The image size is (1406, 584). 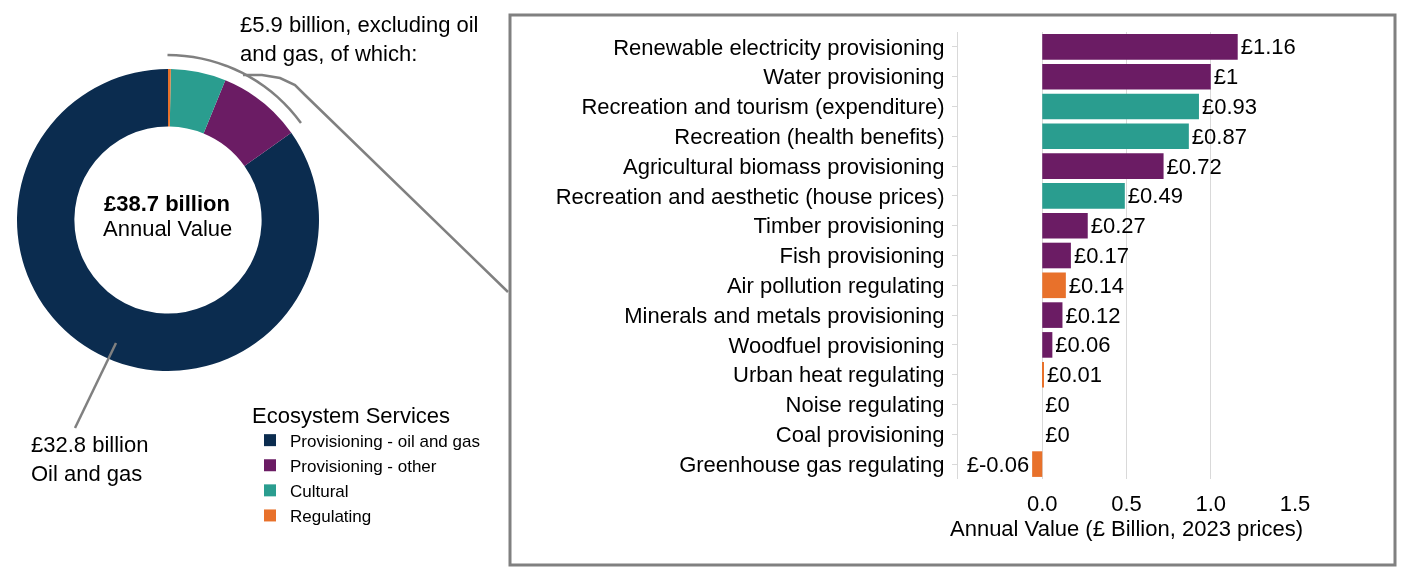 What do you see at coordinates (839, 375) in the screenshot?
I see `y-tick-label: Urban heat regulating` at bounding box center [839, 375].